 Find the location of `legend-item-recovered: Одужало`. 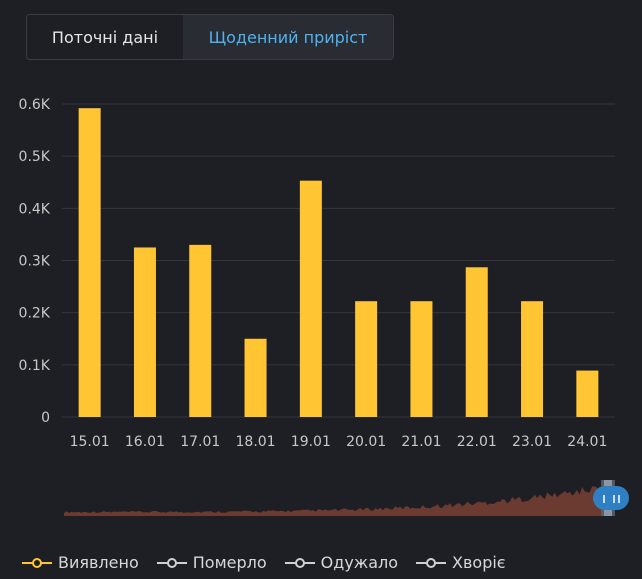

legend-item-recovered: Одужало is located at coordinates (341, 562).